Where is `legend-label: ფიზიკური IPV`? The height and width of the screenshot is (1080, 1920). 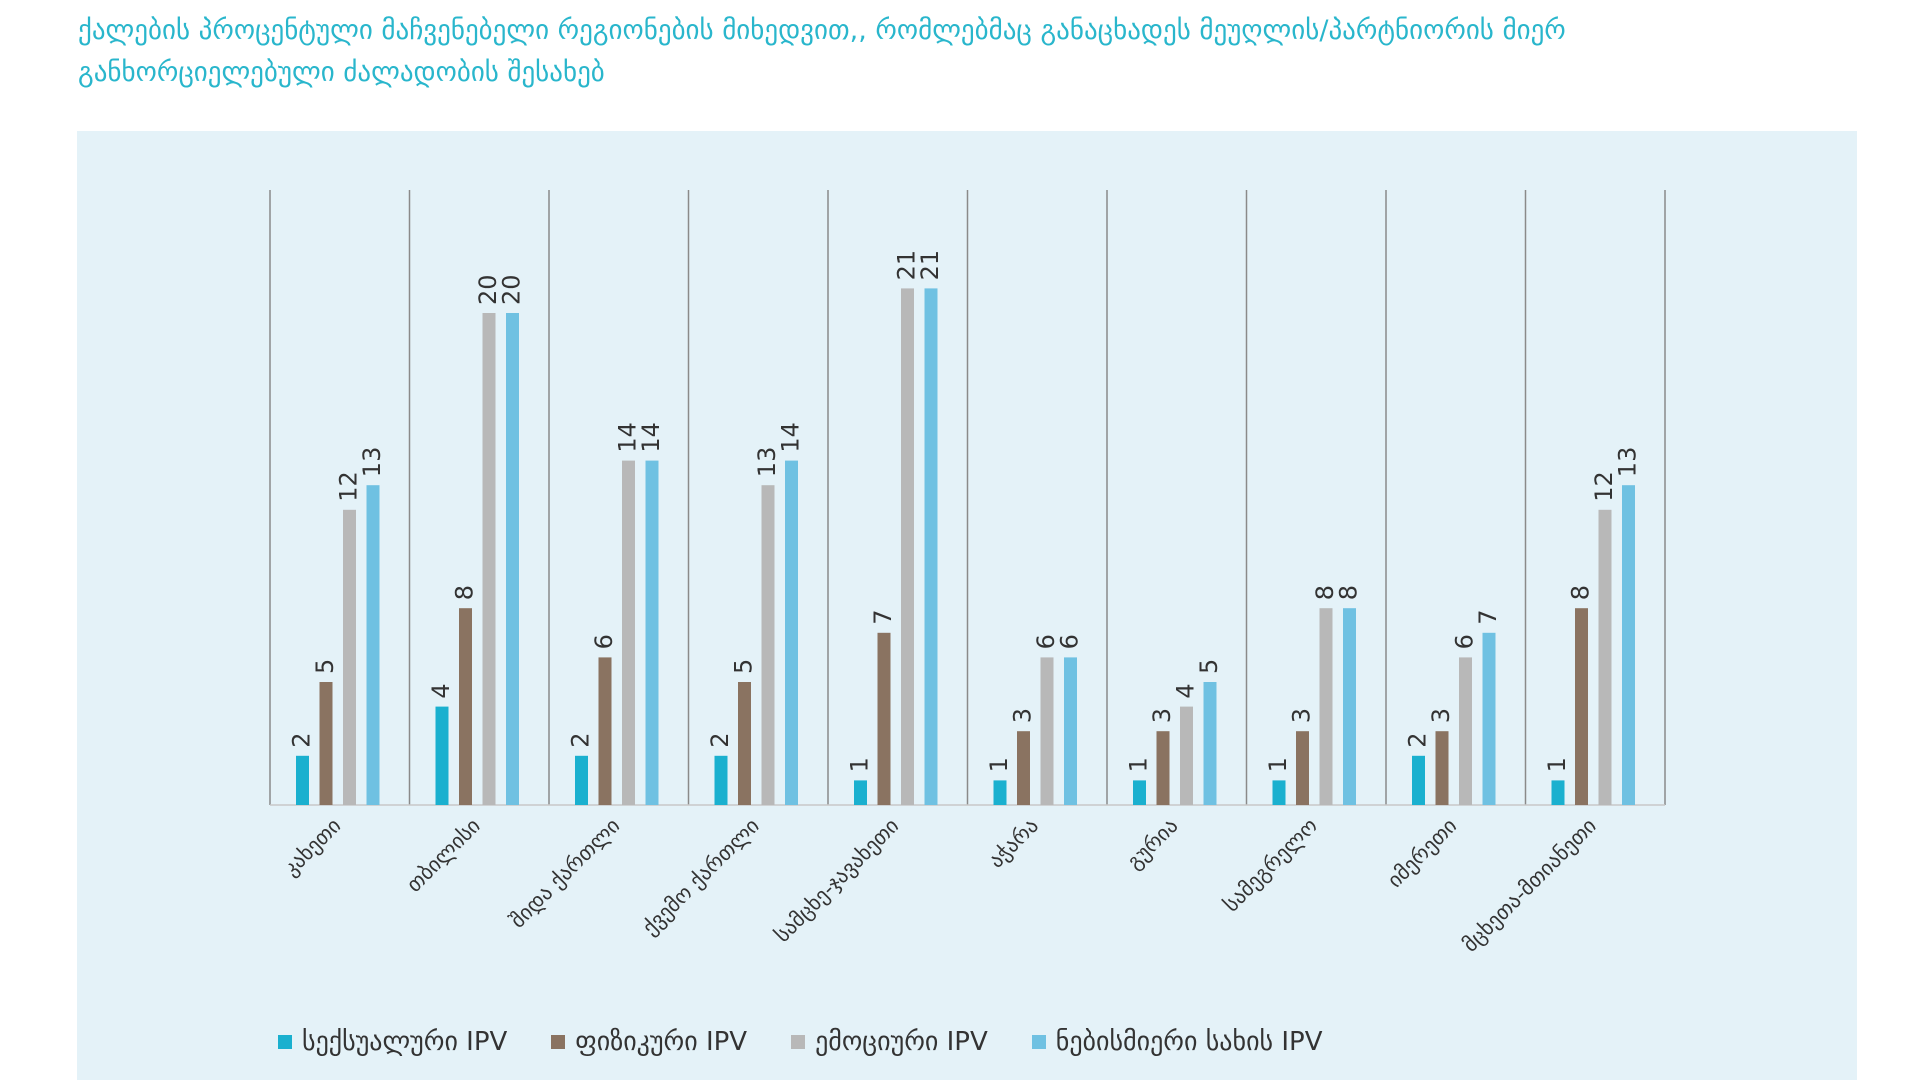
legend-label: ფიზიკური IPV is located at coordinates (661, 1042).